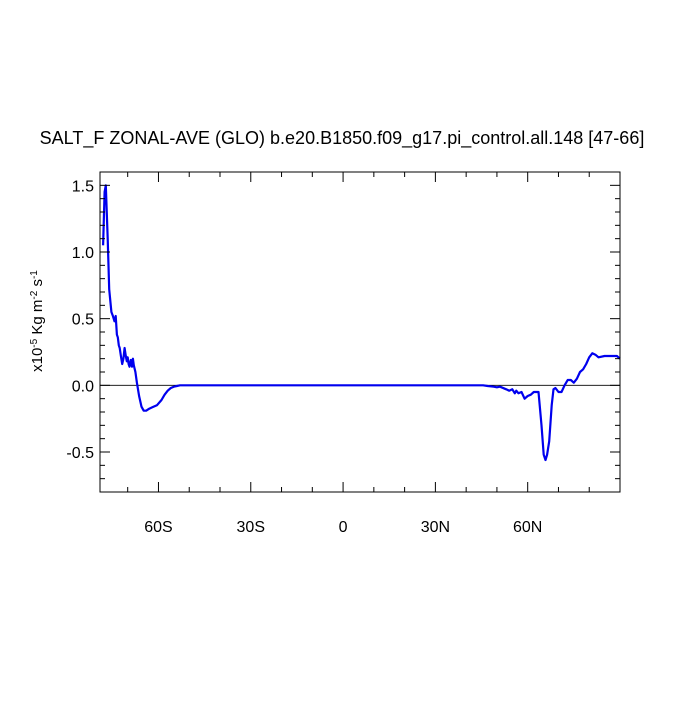 The image size is (700, 705). I want to click on y-axis-label-exponent-1: -5, so click(34, 342).